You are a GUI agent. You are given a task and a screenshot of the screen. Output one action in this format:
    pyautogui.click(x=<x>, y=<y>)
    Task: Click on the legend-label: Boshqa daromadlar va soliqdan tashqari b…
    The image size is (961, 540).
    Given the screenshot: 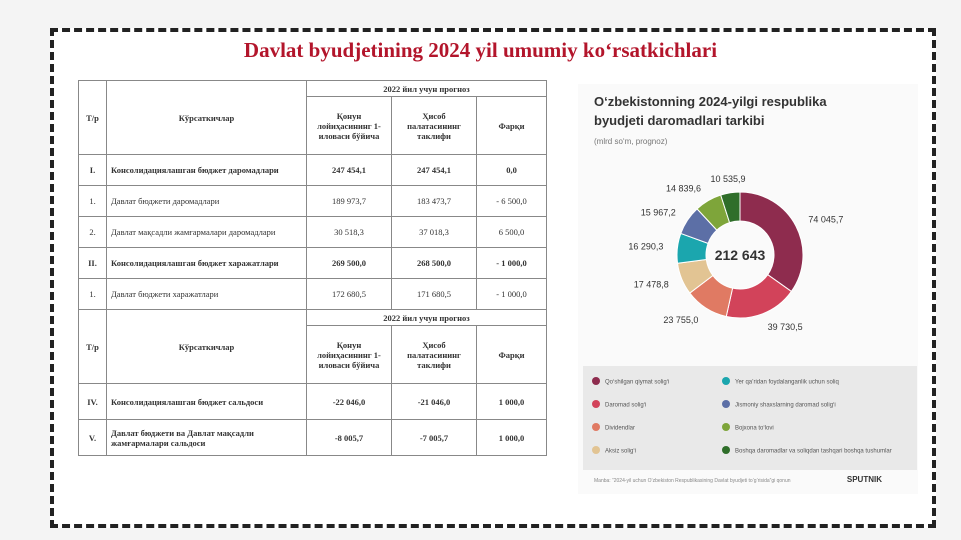 What is the action you would take?
    pyautogui.click(x=813, y=452)
    